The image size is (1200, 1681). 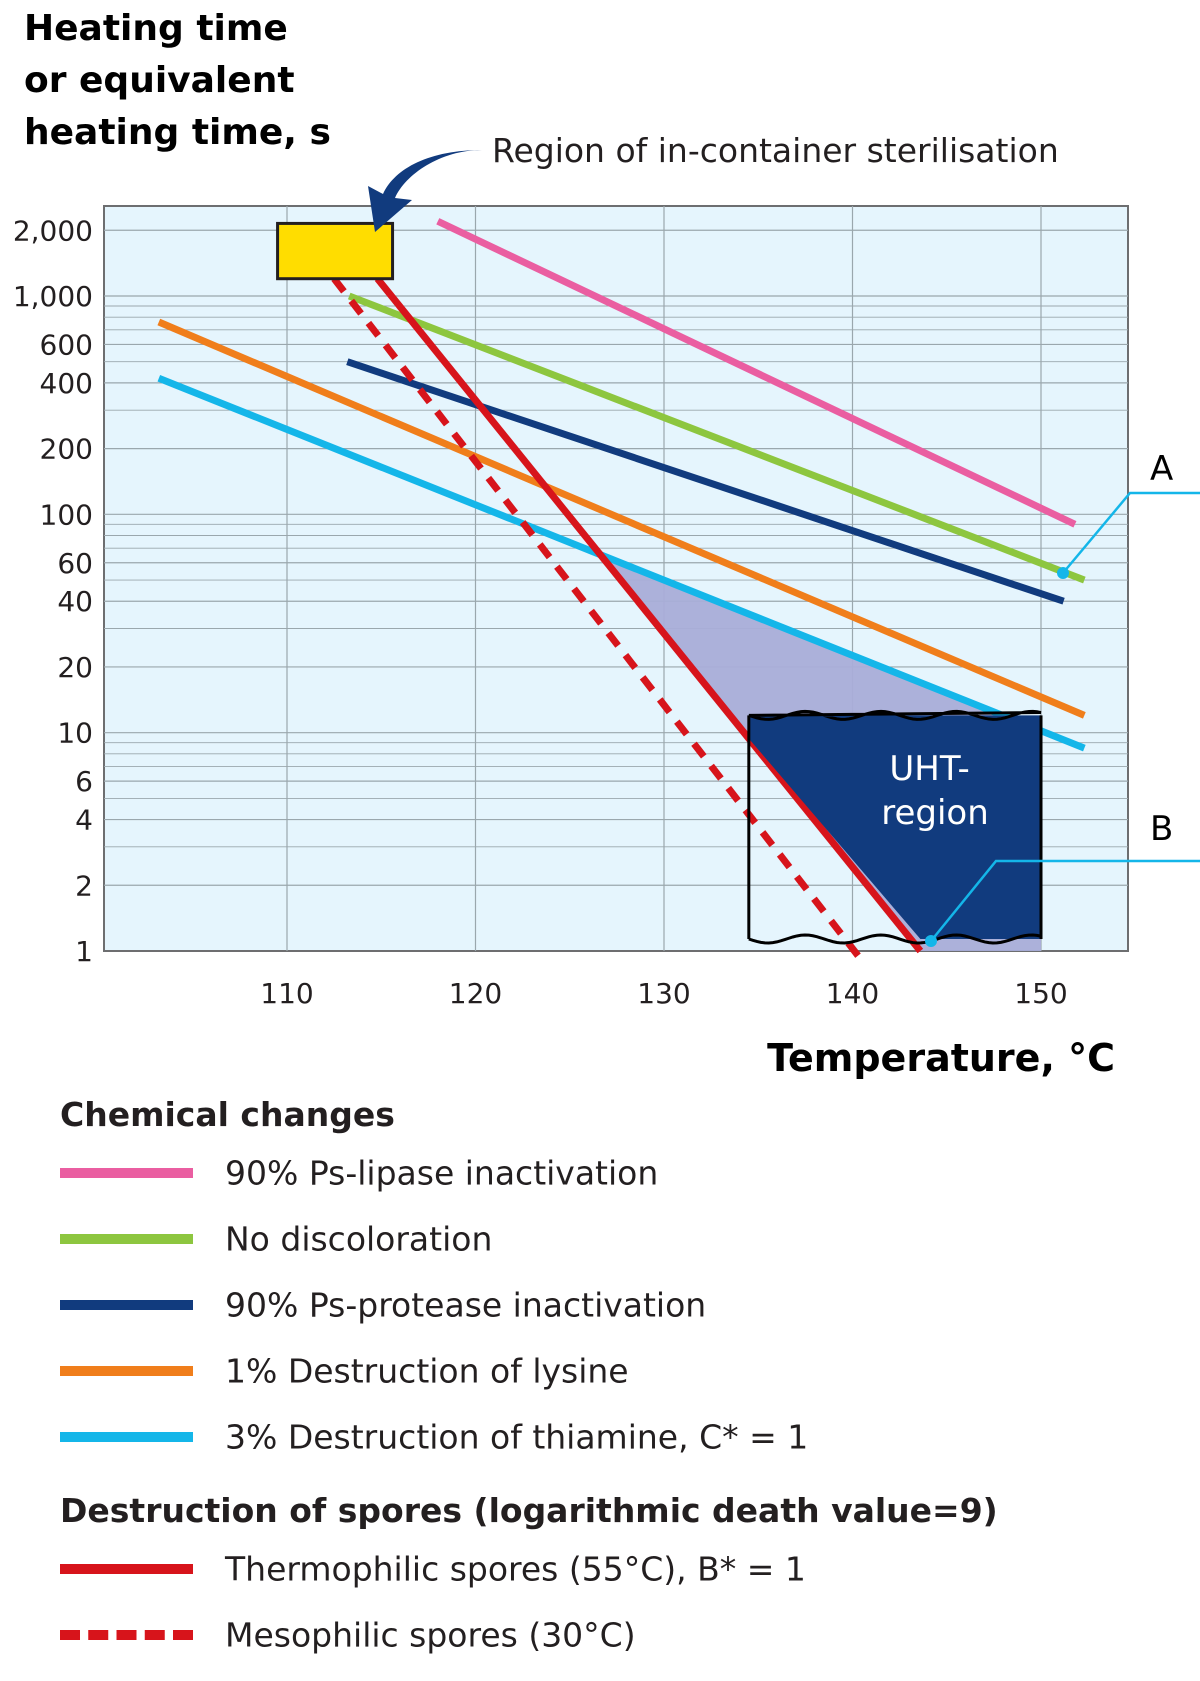 I want to click on series-line-discoloration, so click(x=716, y=438).